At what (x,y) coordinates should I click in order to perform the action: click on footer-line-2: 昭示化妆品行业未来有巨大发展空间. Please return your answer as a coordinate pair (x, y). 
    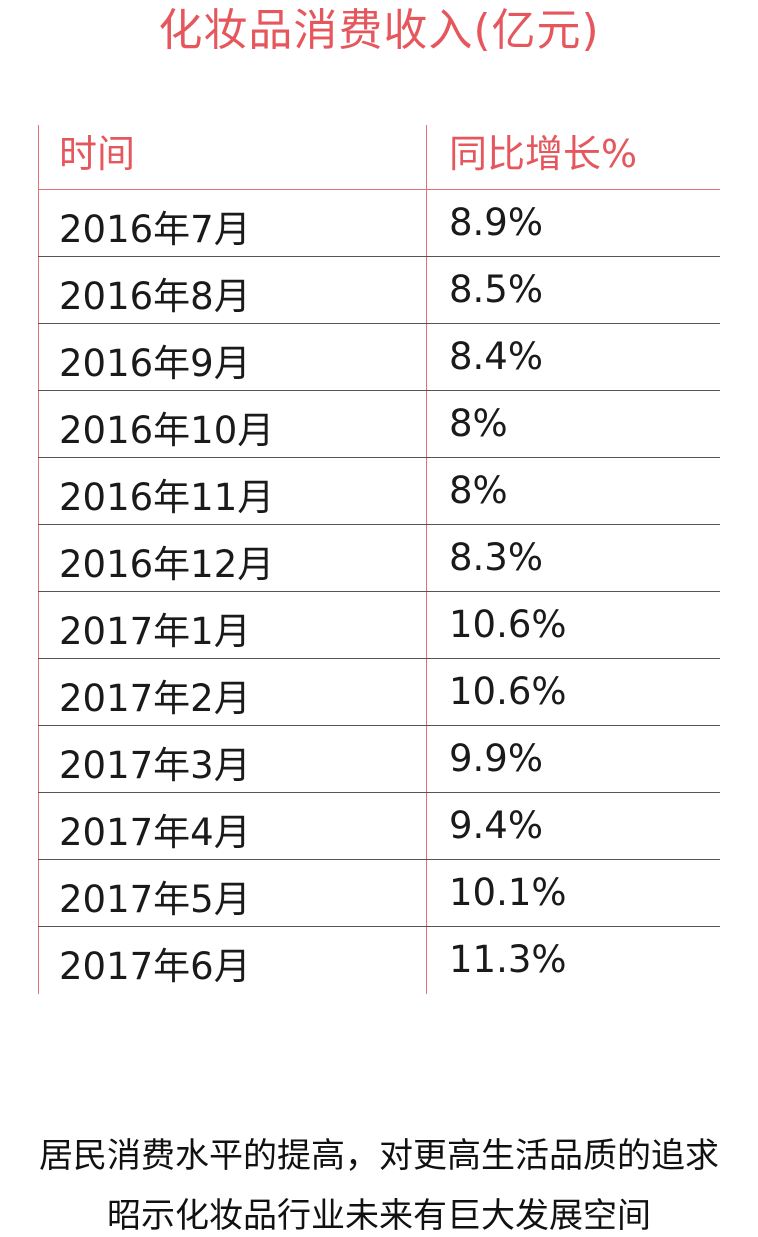
    Looking at the image, I should click on (379, 1216).